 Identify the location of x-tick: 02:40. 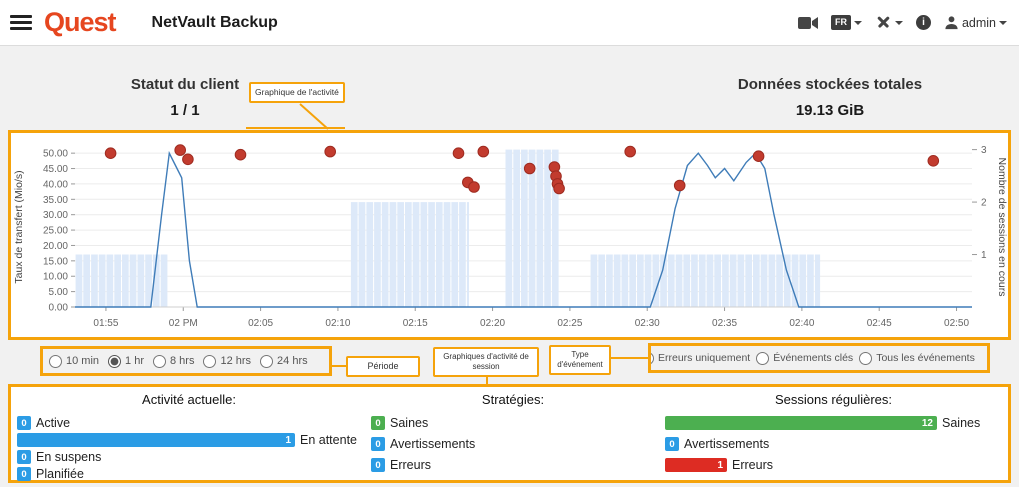
(801, 323).